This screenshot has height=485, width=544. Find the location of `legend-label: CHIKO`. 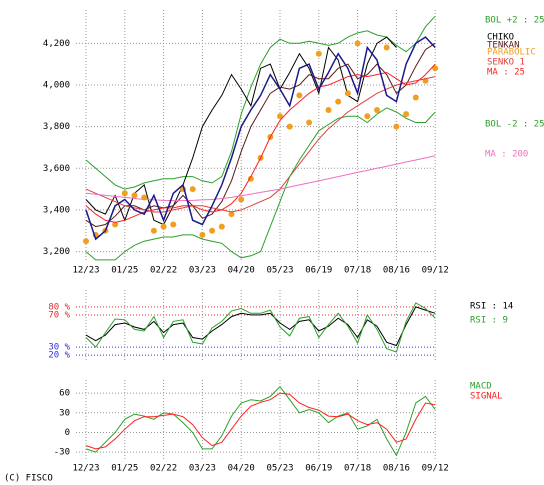

legend-label: CHIKO is located at coordinates (500, 38).